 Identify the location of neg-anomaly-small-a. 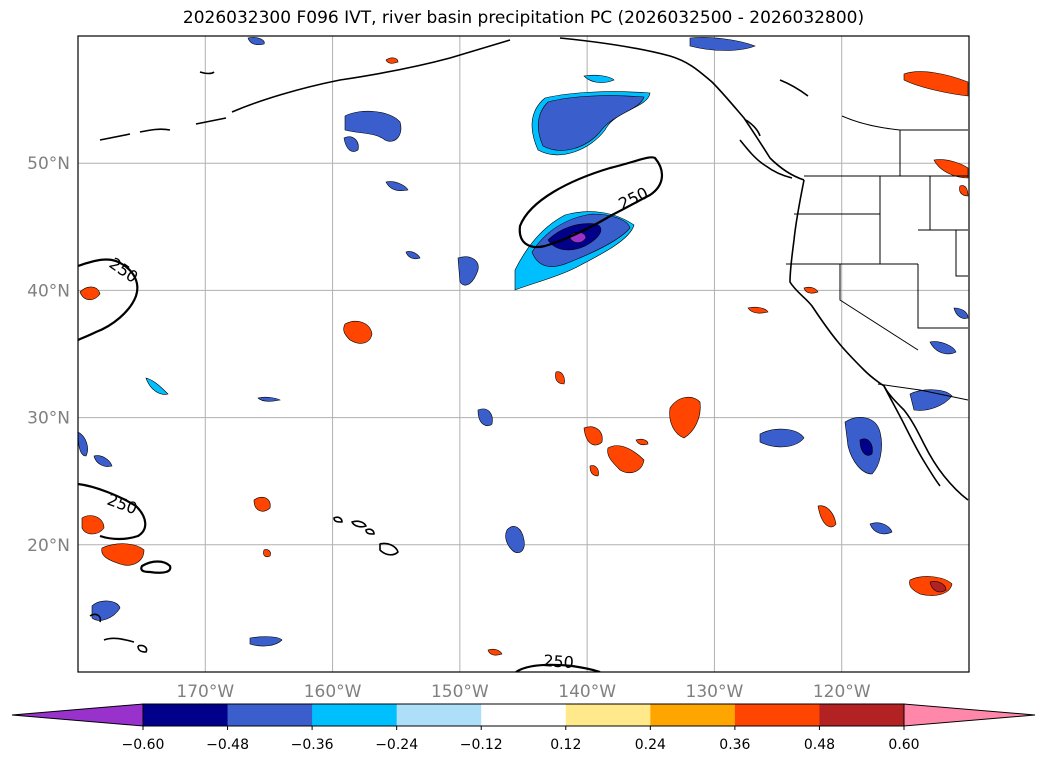
(397, 186).